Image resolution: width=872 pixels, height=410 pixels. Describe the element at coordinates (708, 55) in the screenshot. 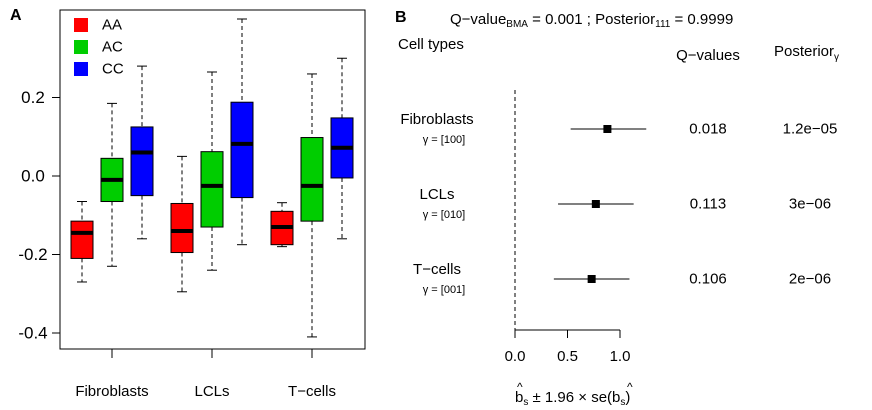

I see `q-values-header: Q−values` at that location.